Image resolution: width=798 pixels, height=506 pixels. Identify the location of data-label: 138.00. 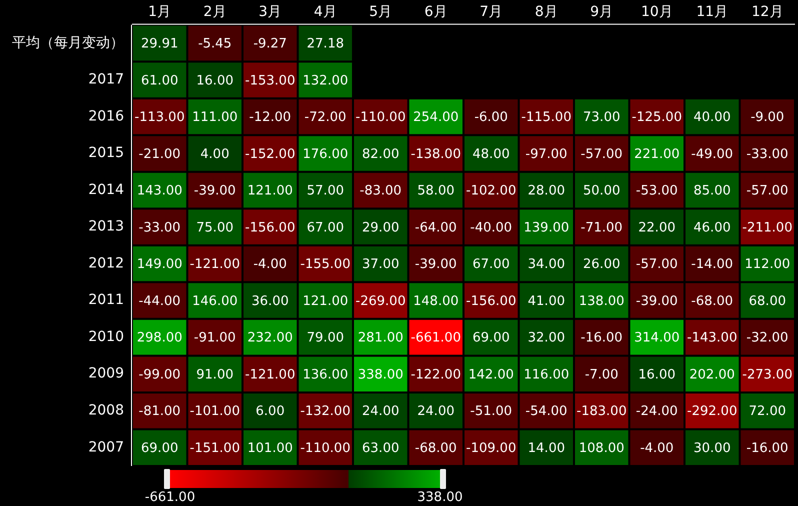
(601, 301).